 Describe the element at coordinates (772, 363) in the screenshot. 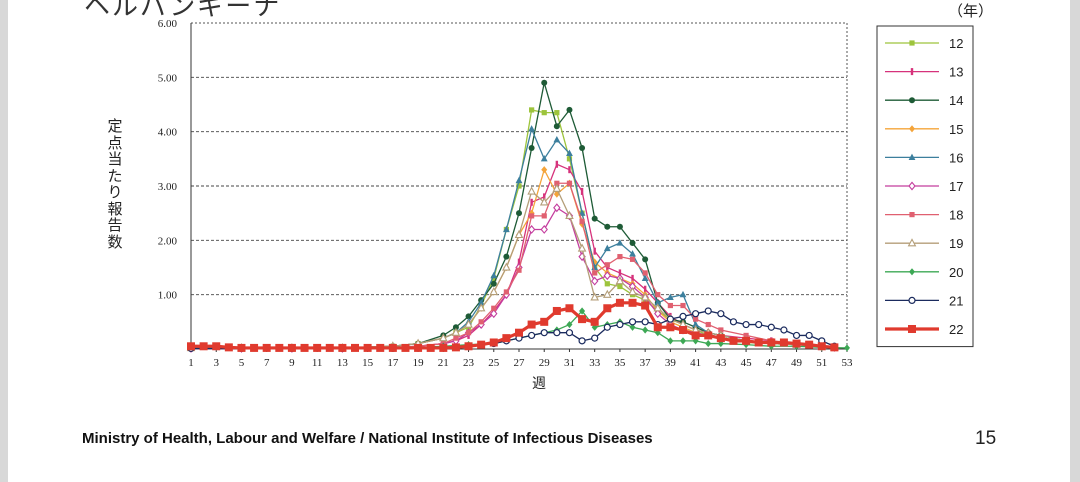

I see `x-tick-label: 47` at that location.